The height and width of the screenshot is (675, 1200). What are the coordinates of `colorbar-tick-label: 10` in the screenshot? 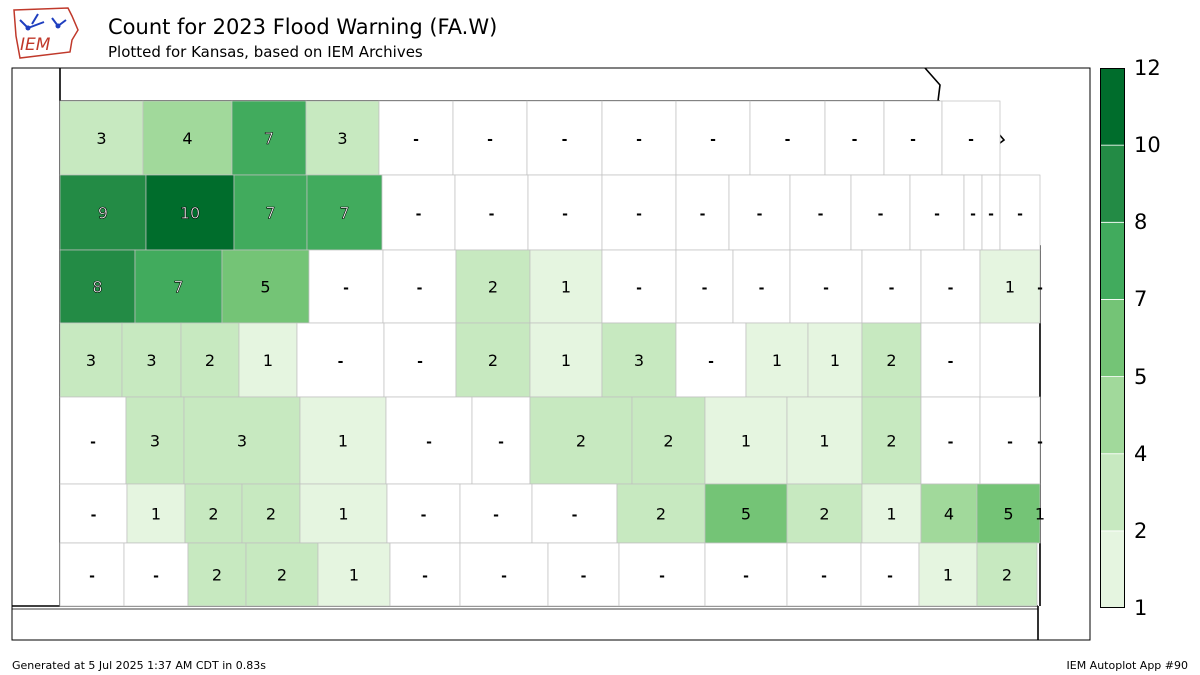 It's located at (1147, 145).